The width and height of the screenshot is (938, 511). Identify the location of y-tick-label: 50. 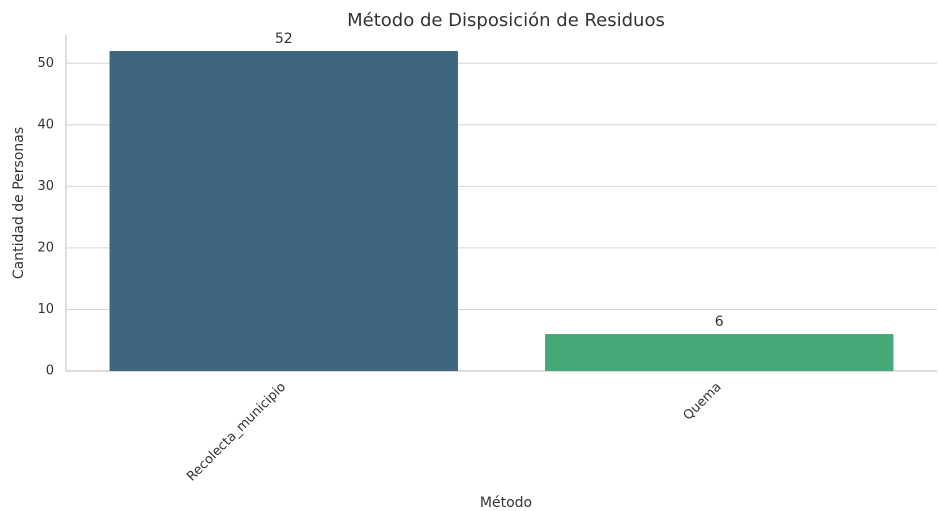
(45, 63).